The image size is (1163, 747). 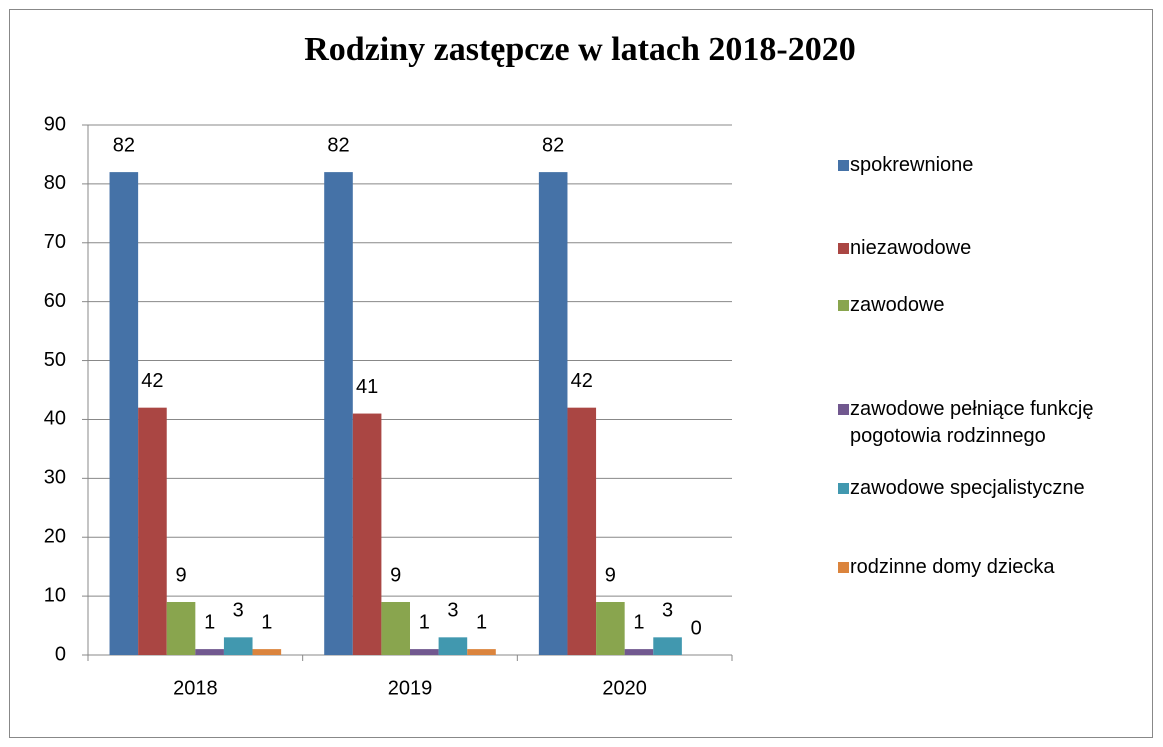 I want to click on y-tick-label: 80, so click(x=55, y=183).